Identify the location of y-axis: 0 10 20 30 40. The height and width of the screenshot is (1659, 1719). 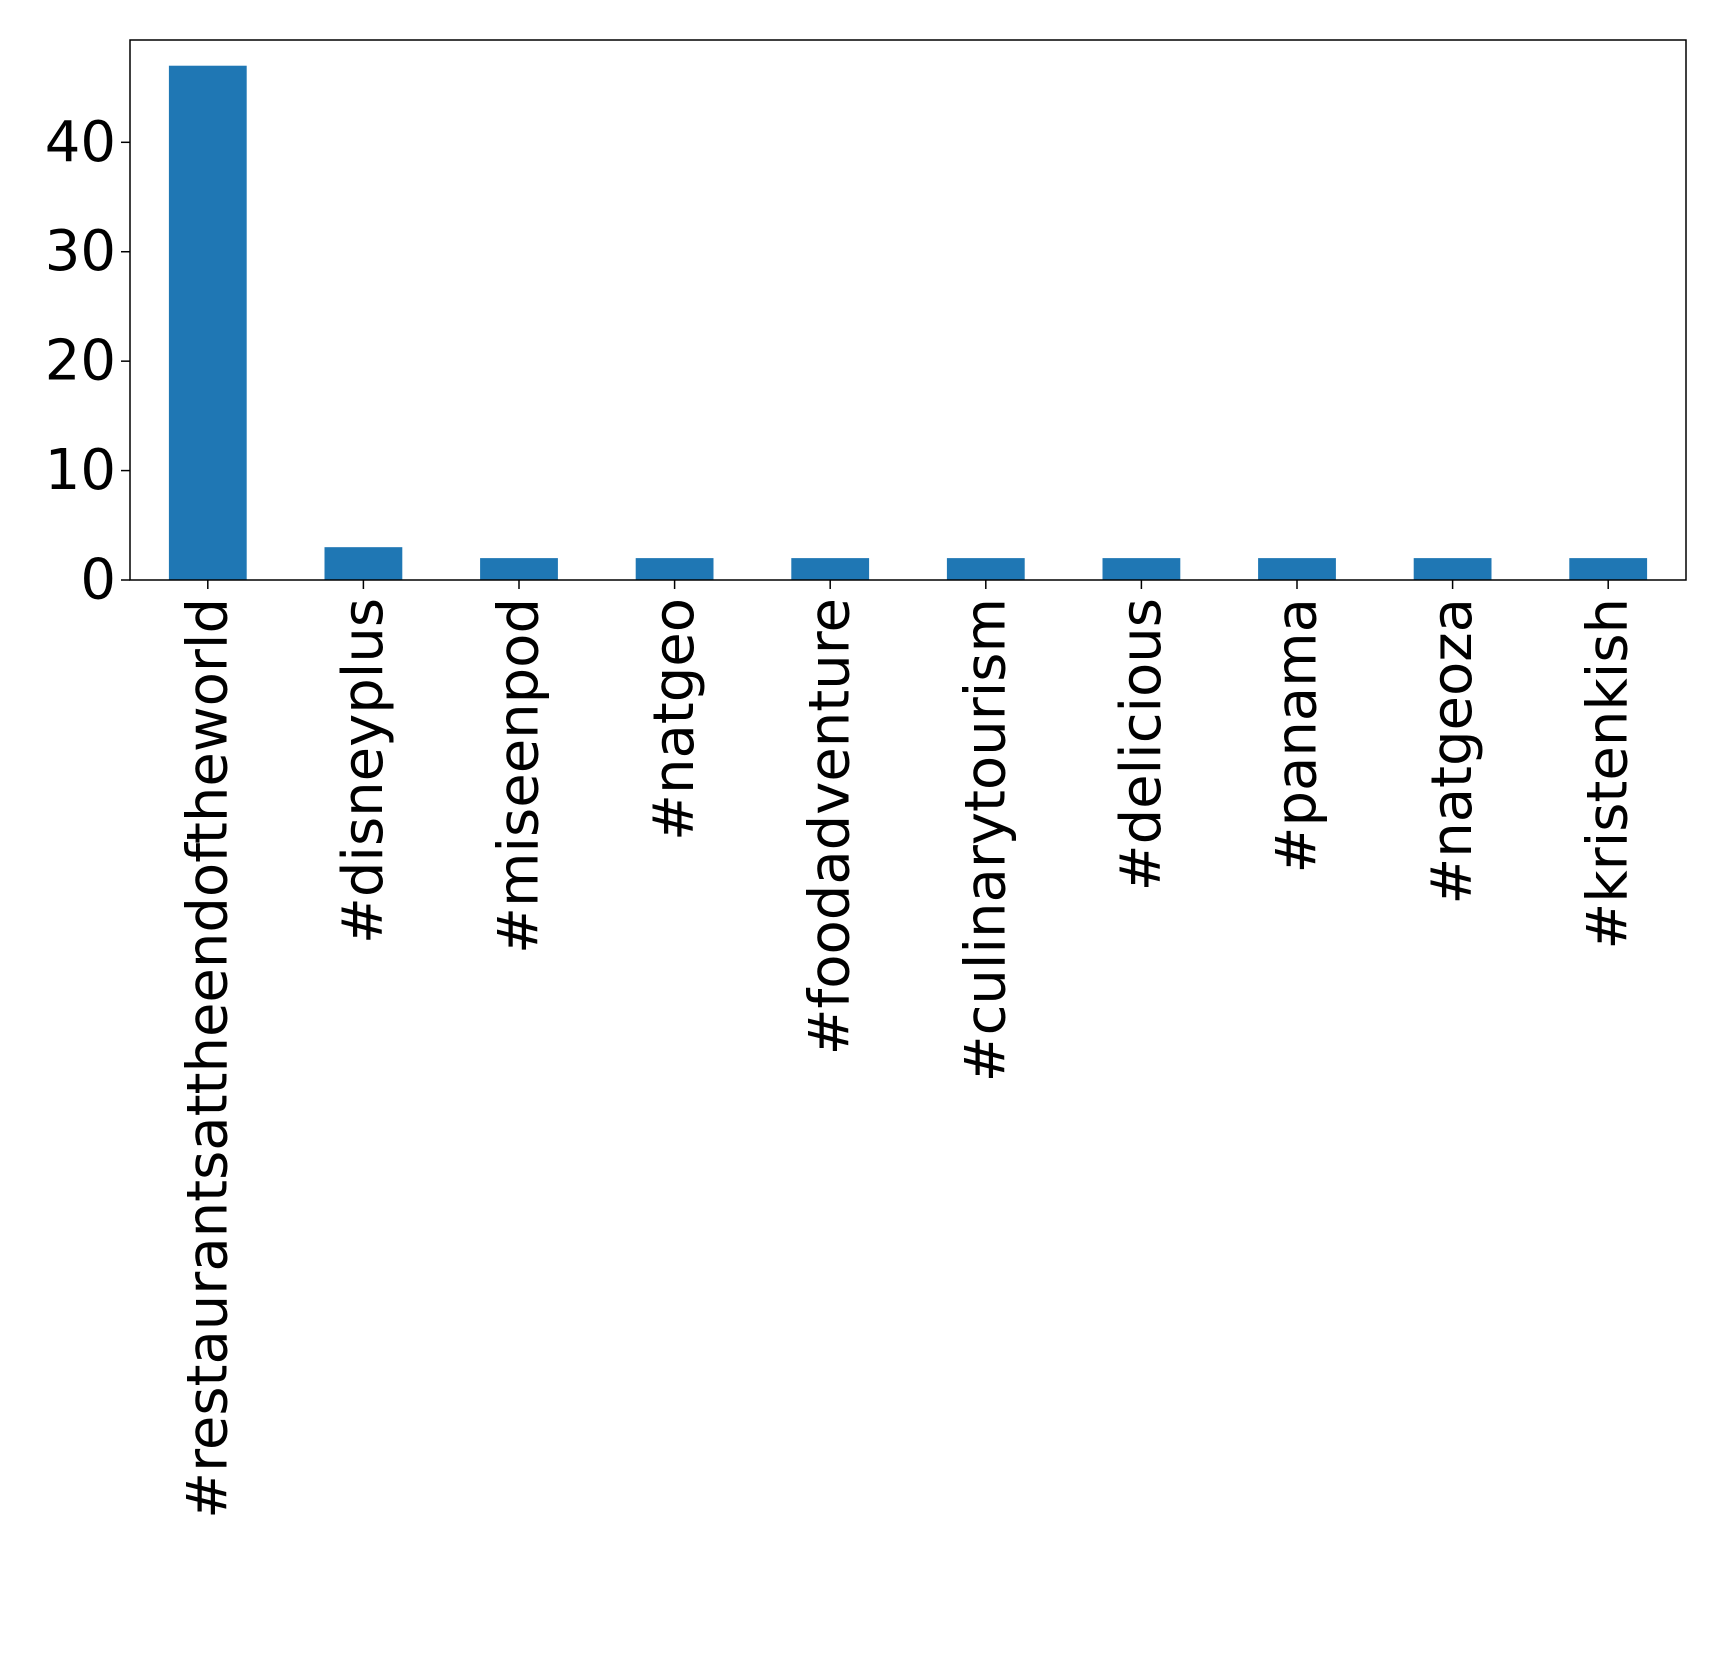
(87, 361).